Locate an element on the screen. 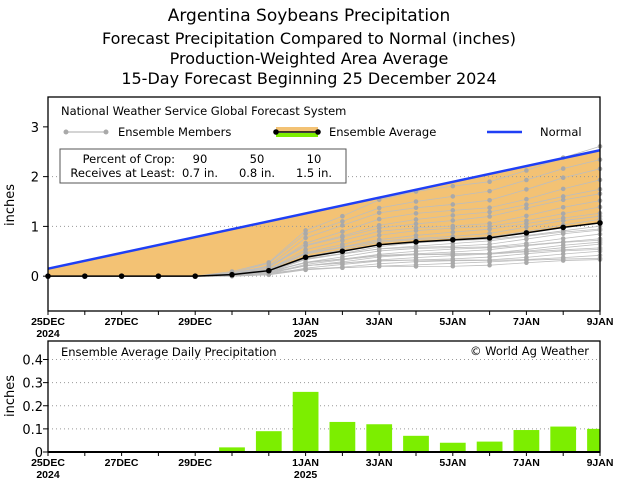  y-tick-label: 1 is located at coordinates (35, 227).